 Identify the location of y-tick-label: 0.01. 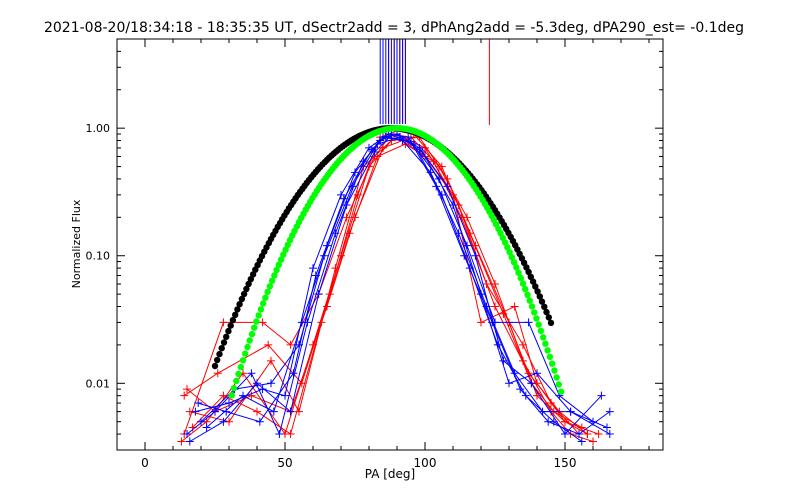
(98, 383).